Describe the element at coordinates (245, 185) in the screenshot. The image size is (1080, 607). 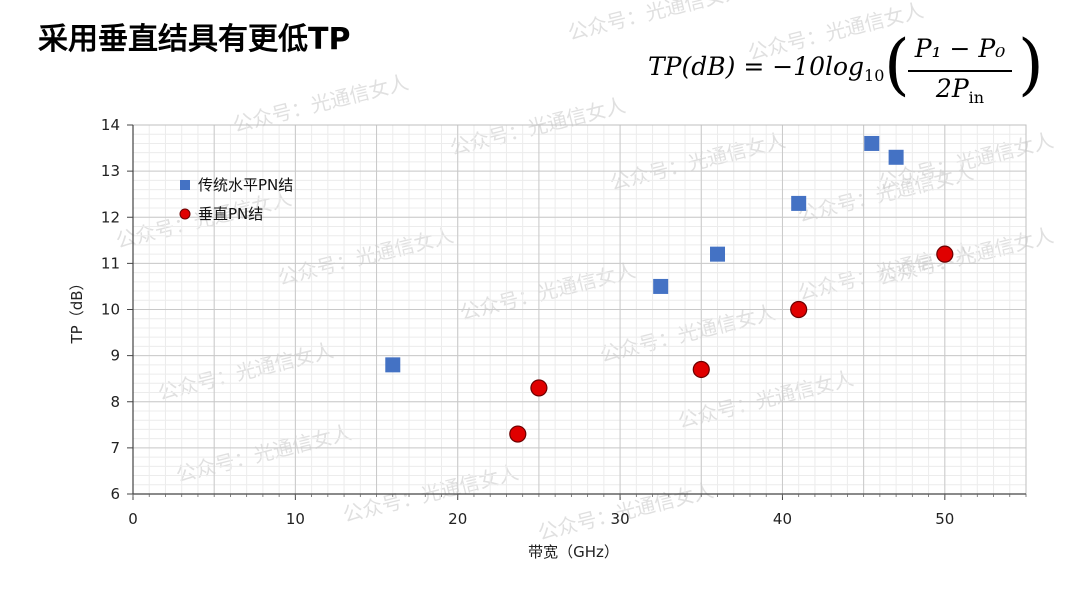
I see `legend-label: 传统水平PN结` at that location.